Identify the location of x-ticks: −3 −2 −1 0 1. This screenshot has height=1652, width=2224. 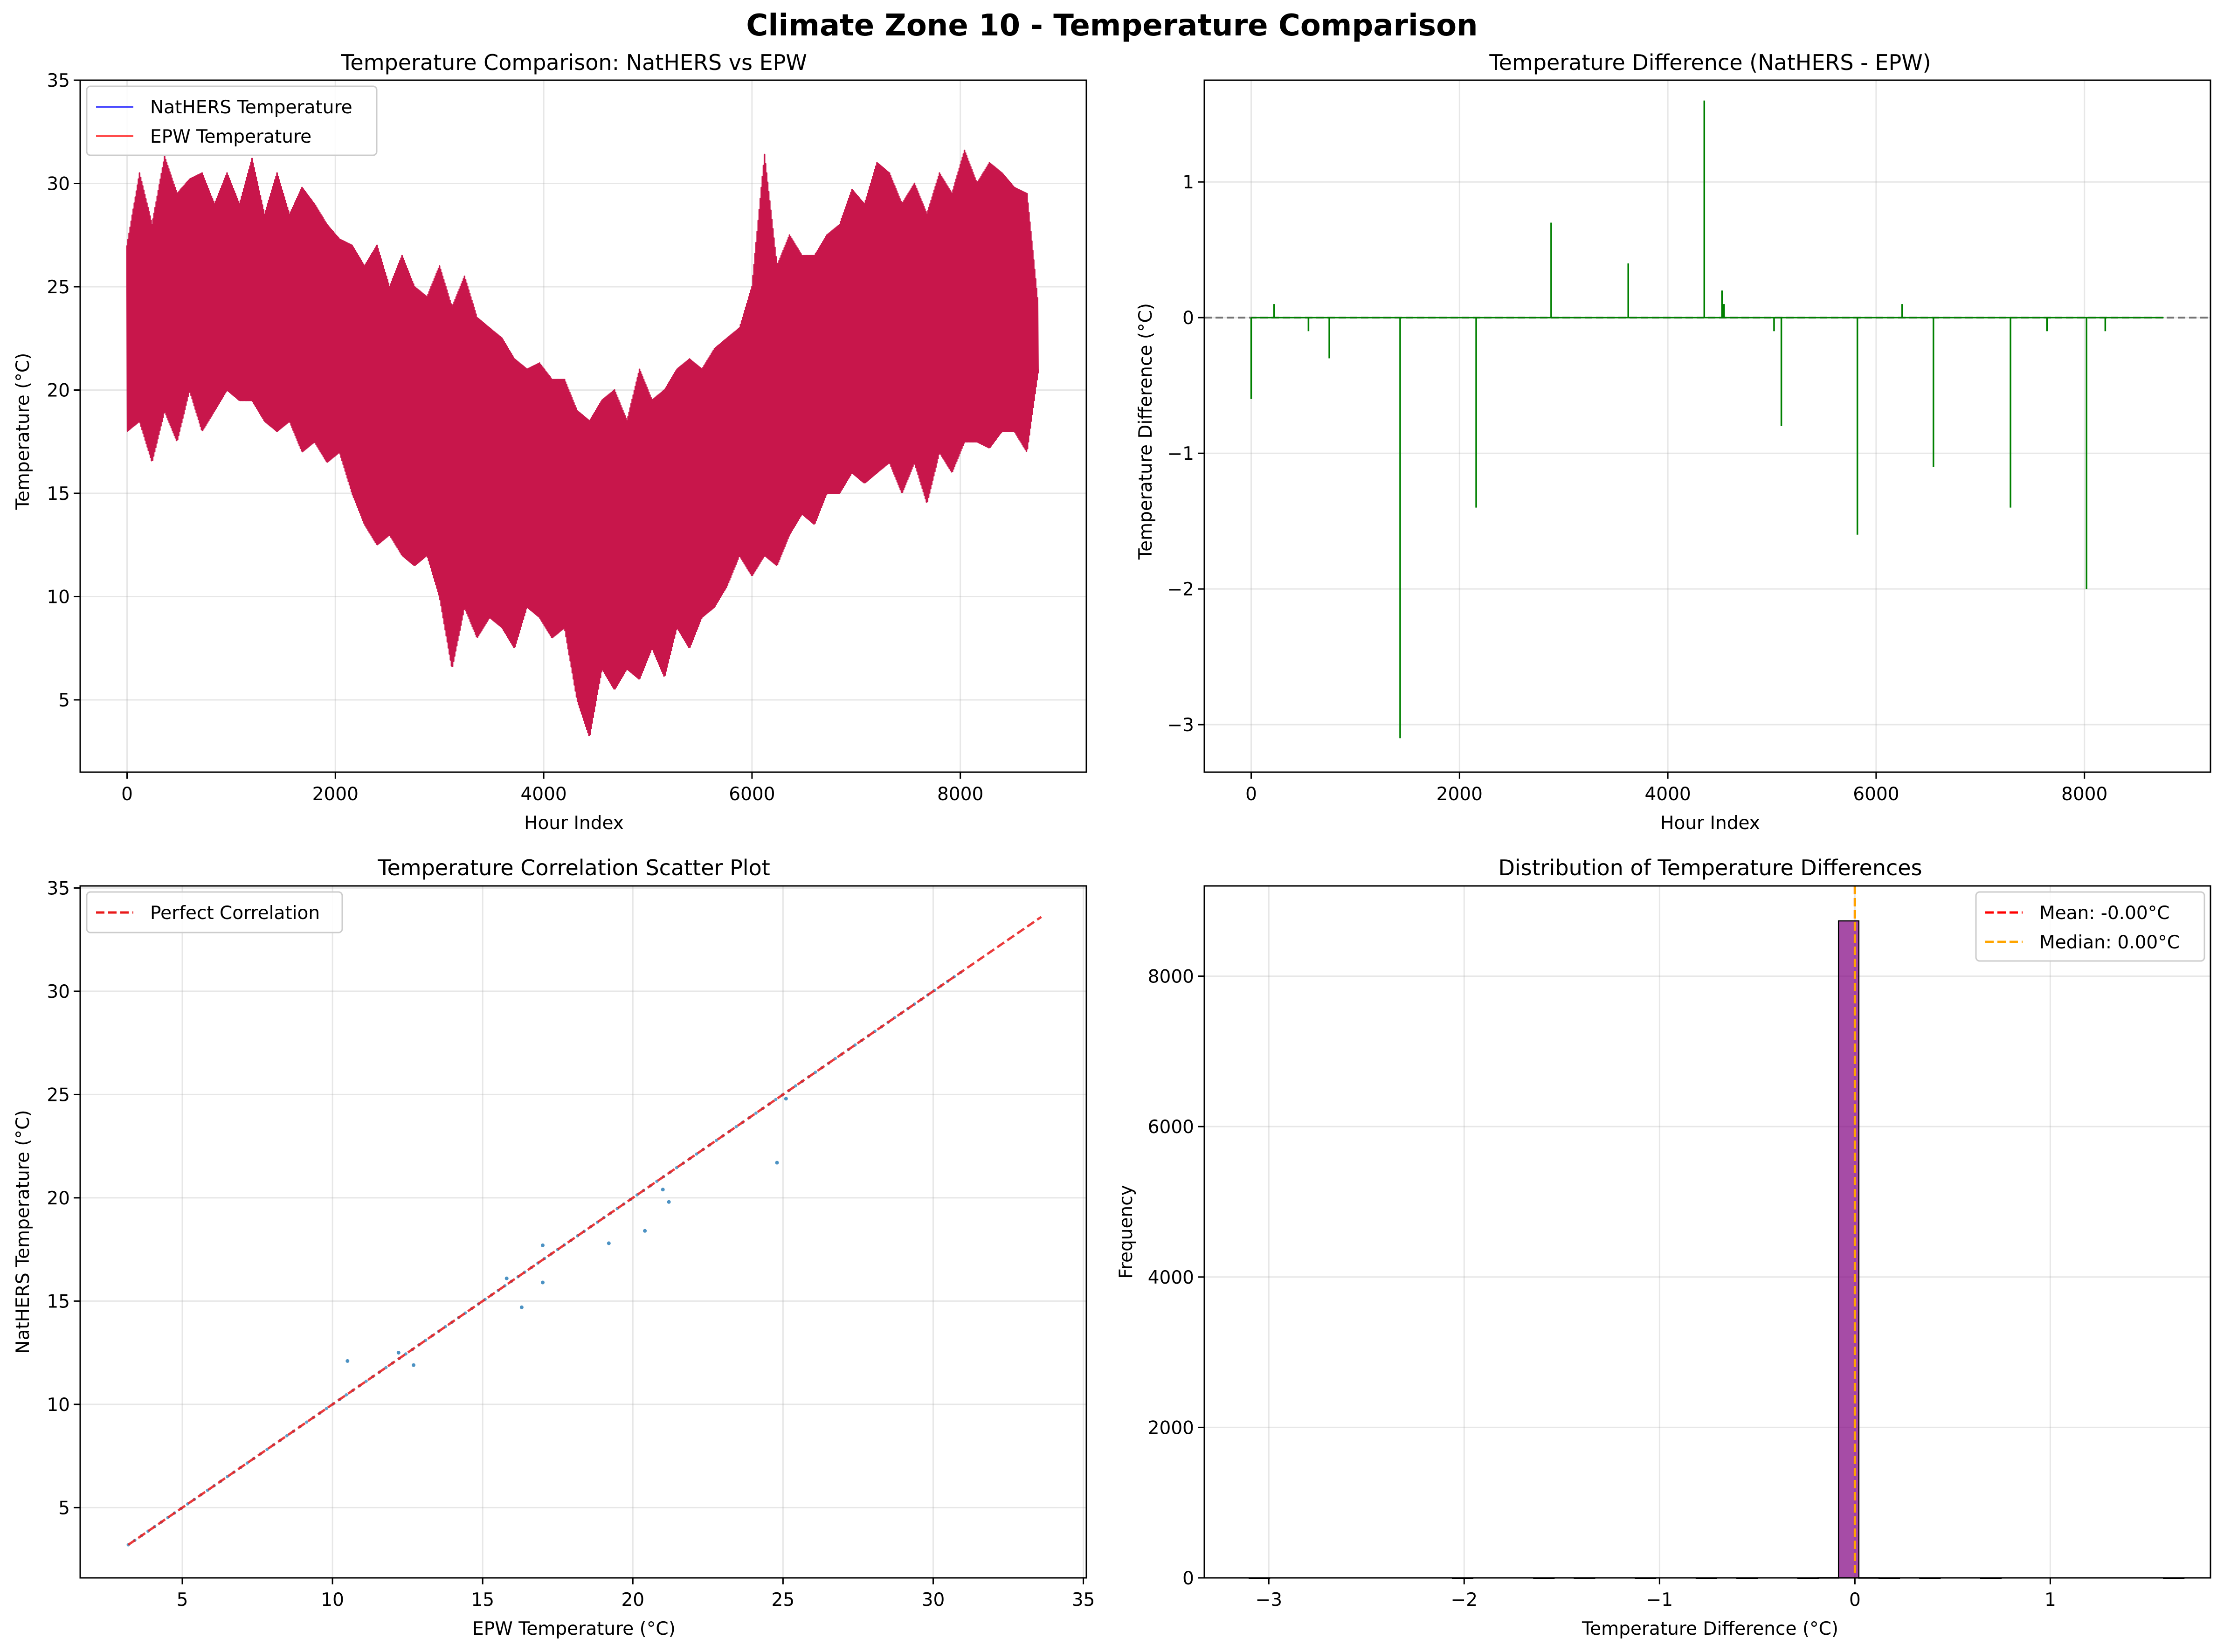
(1656, 1594).